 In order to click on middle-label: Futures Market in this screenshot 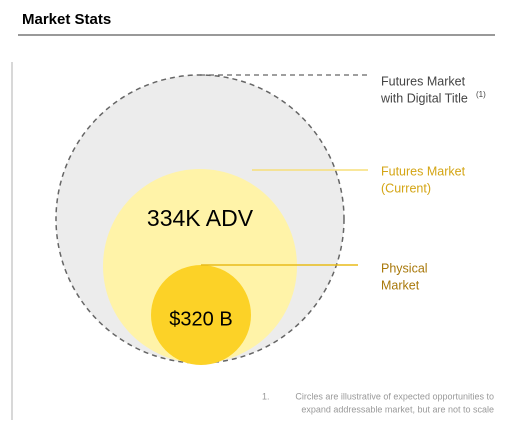, I will do `click(423, 171)`.